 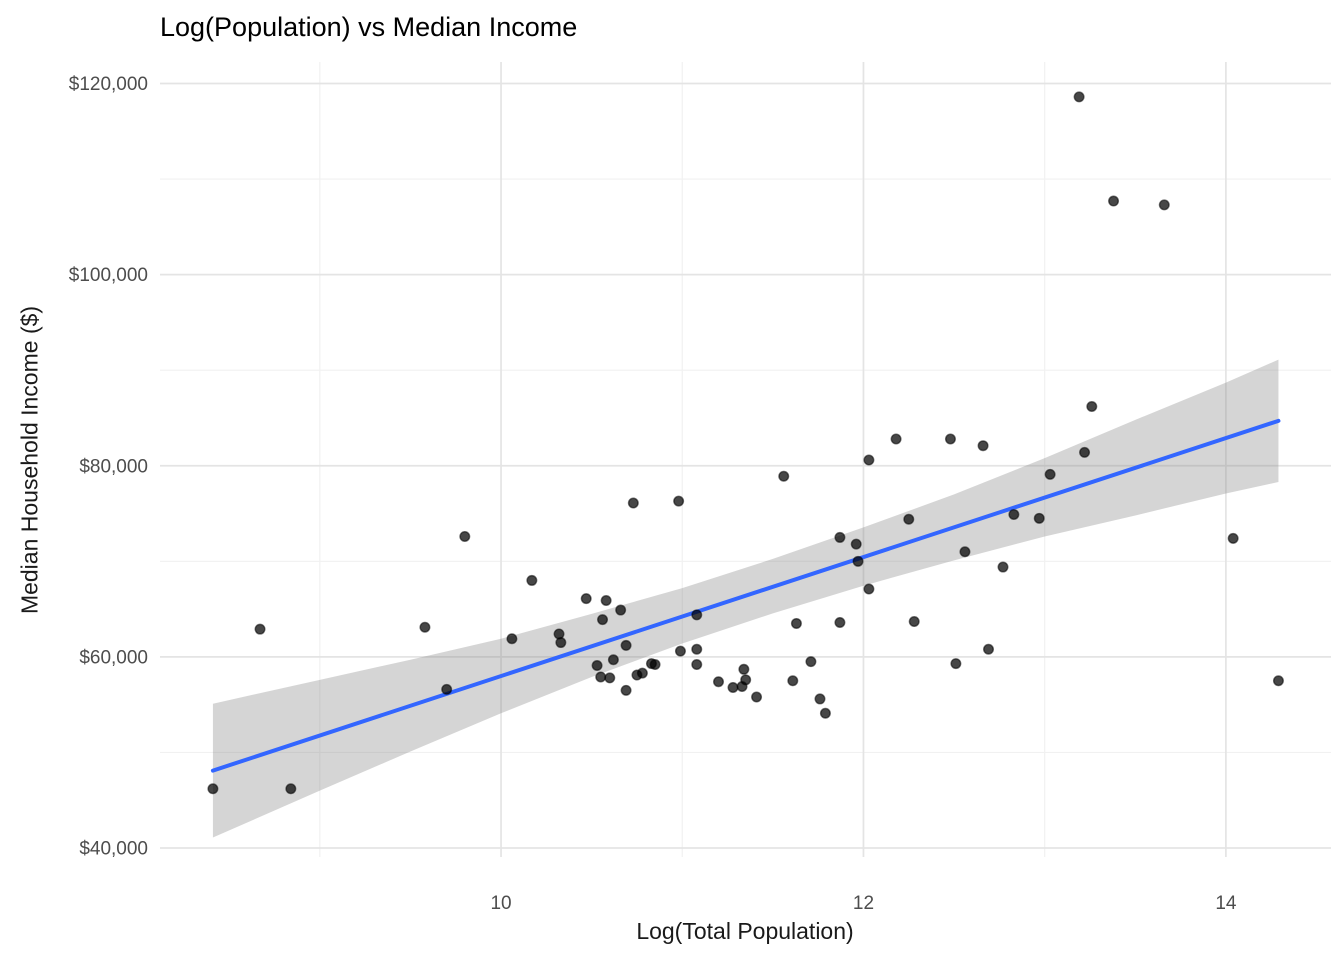 What do you see at coordinates (29, 460) in the screenshot?
I see `y-axis-title: Median Household Income ($)` at bounding box center [29, 460].